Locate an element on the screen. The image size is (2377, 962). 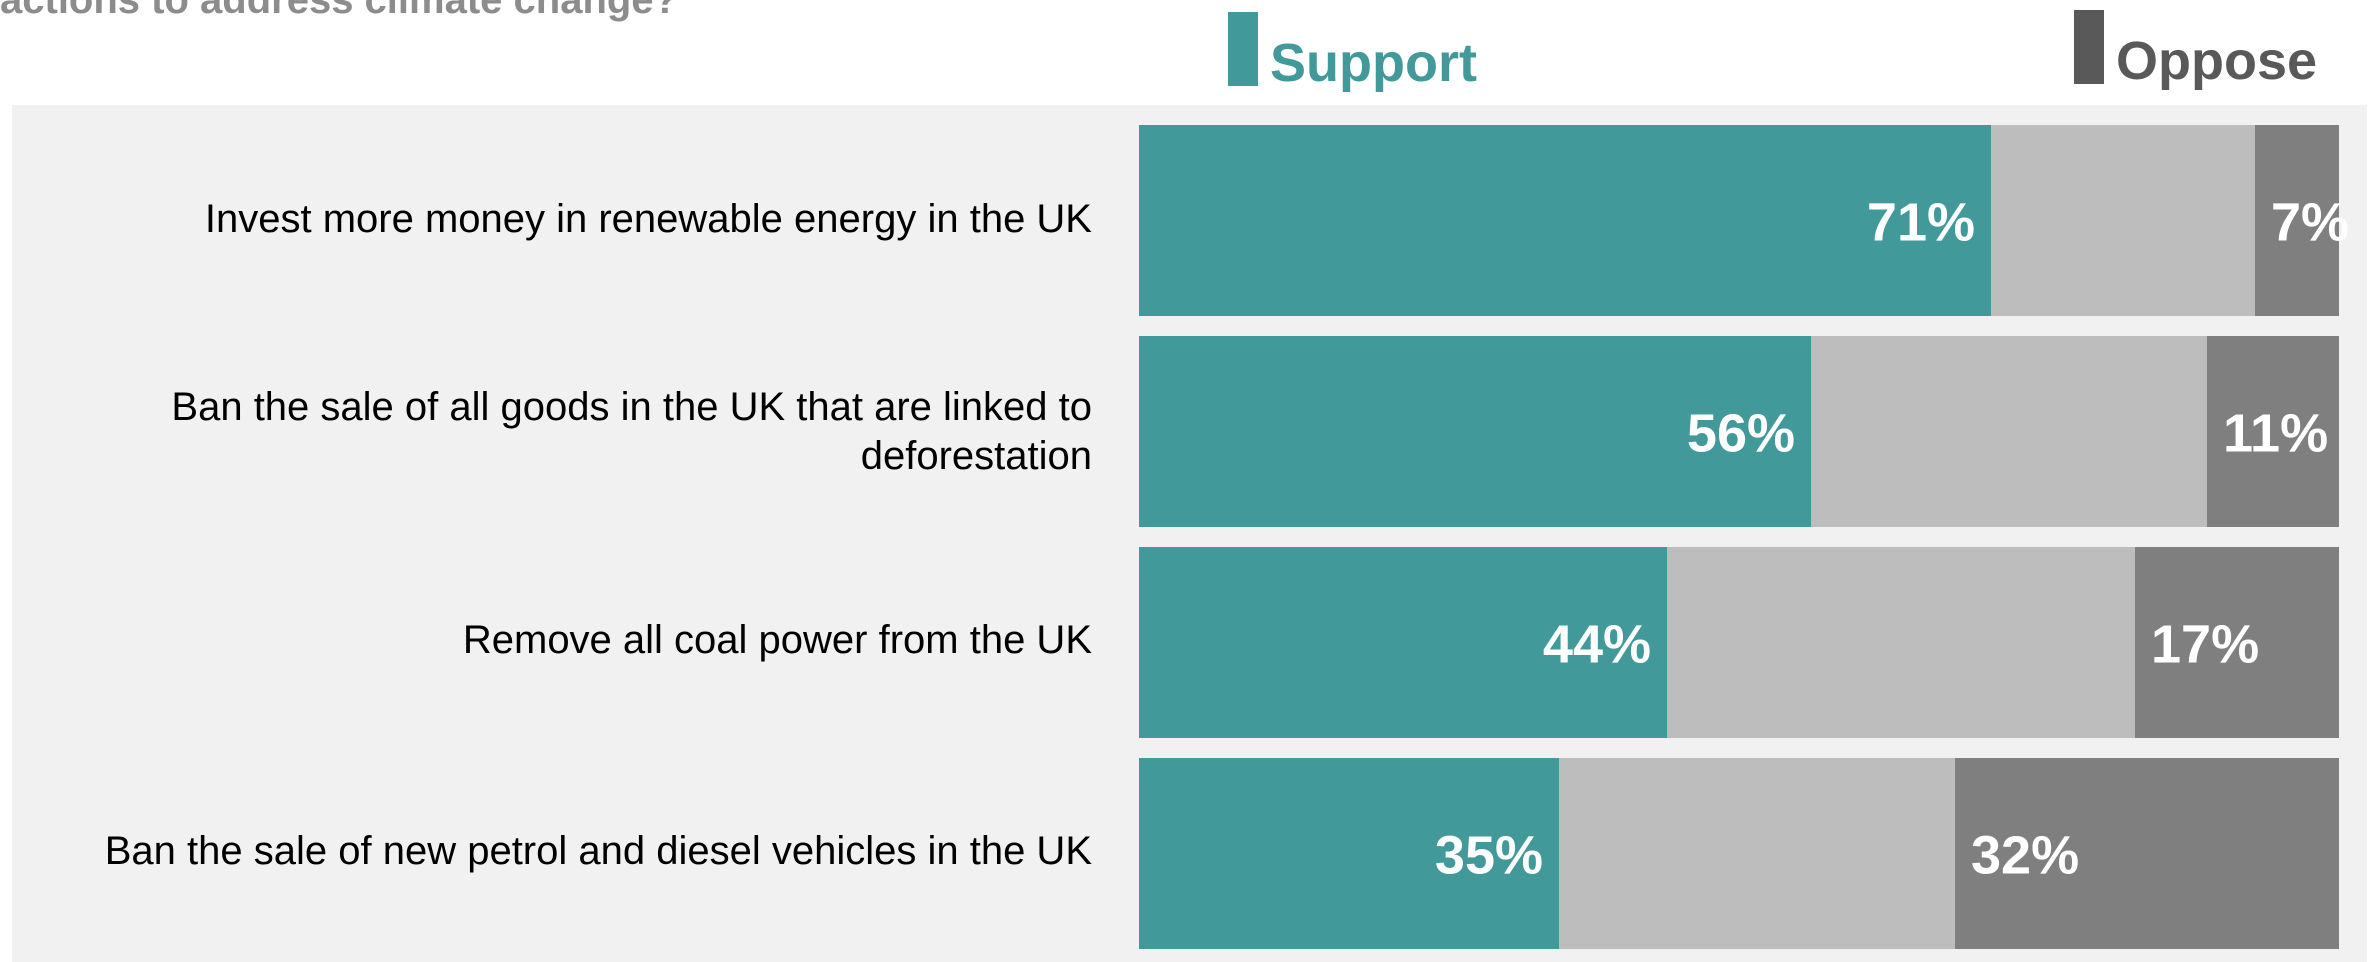
category-label: Remove all coal power from the UK is located at coordinates (777, 640).